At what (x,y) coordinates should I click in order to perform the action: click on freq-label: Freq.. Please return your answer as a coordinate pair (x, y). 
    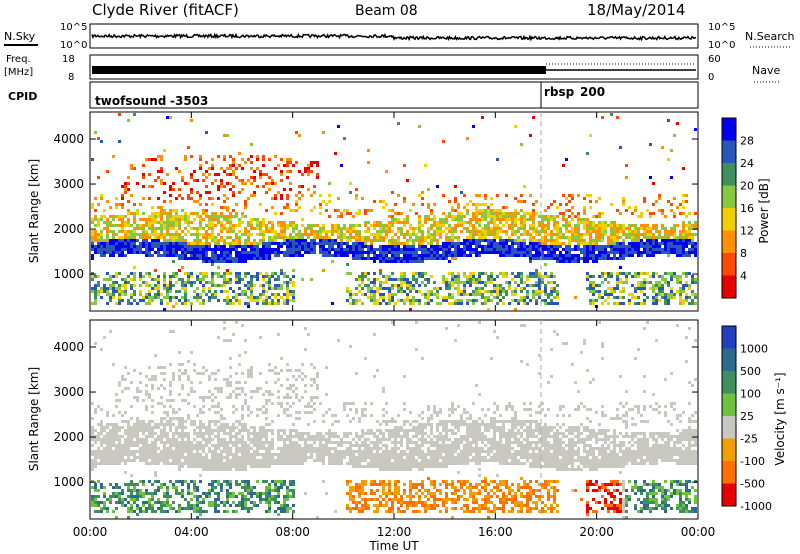
    Looking at the image, I should click on (18, 59).